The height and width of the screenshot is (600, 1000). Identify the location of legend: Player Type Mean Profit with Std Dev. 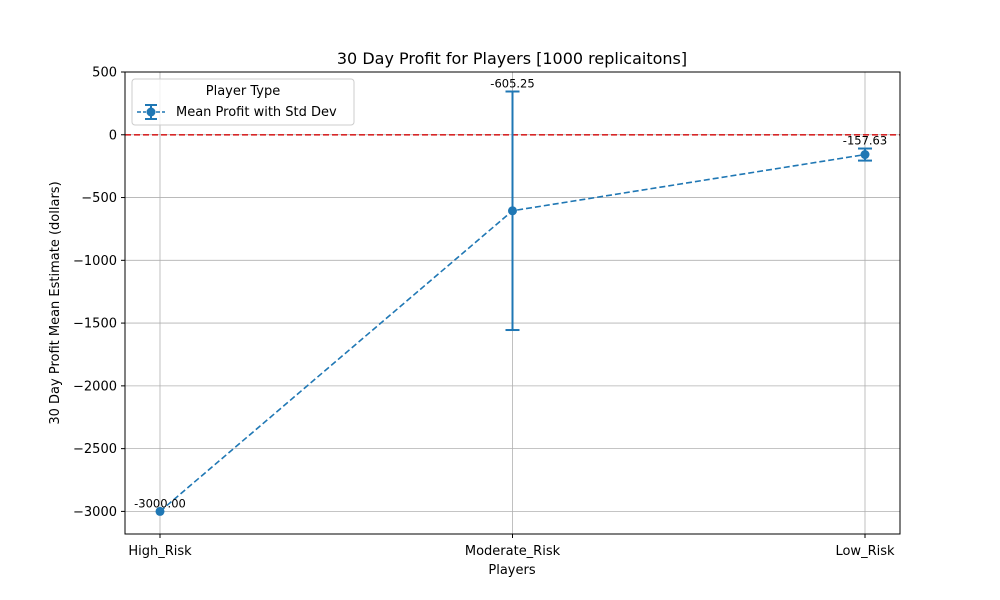
(243, 102).